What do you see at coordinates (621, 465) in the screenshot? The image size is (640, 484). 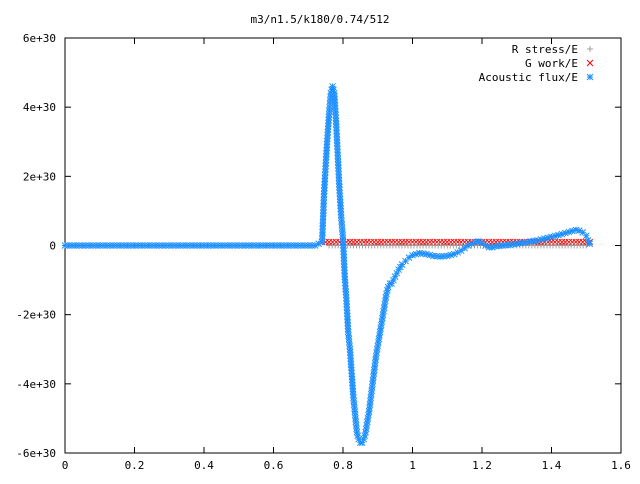 I see `x-tick-label: 1.6` at bounding box center [621, 465].